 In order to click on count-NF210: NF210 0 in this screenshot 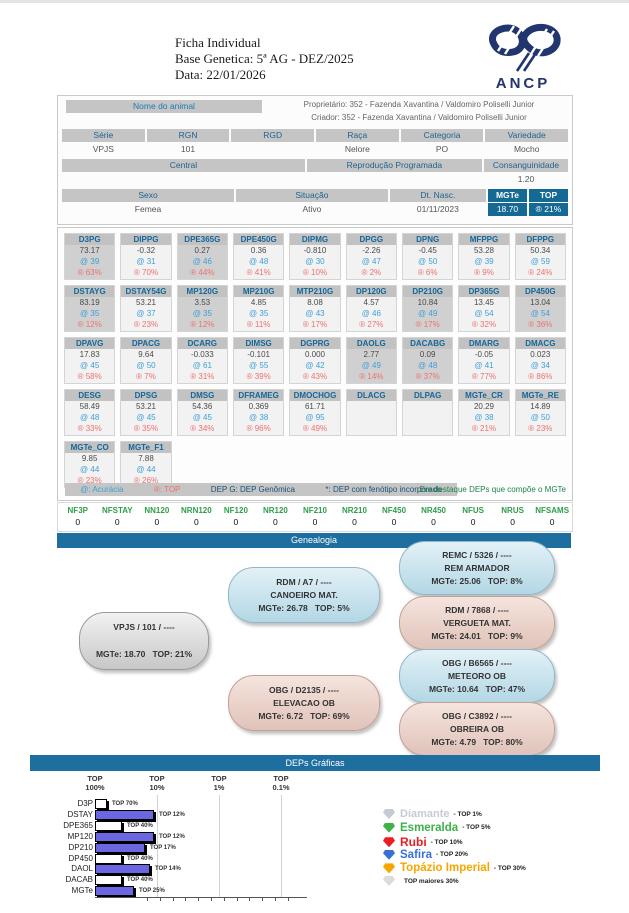, I will do `click(315, 517)`.